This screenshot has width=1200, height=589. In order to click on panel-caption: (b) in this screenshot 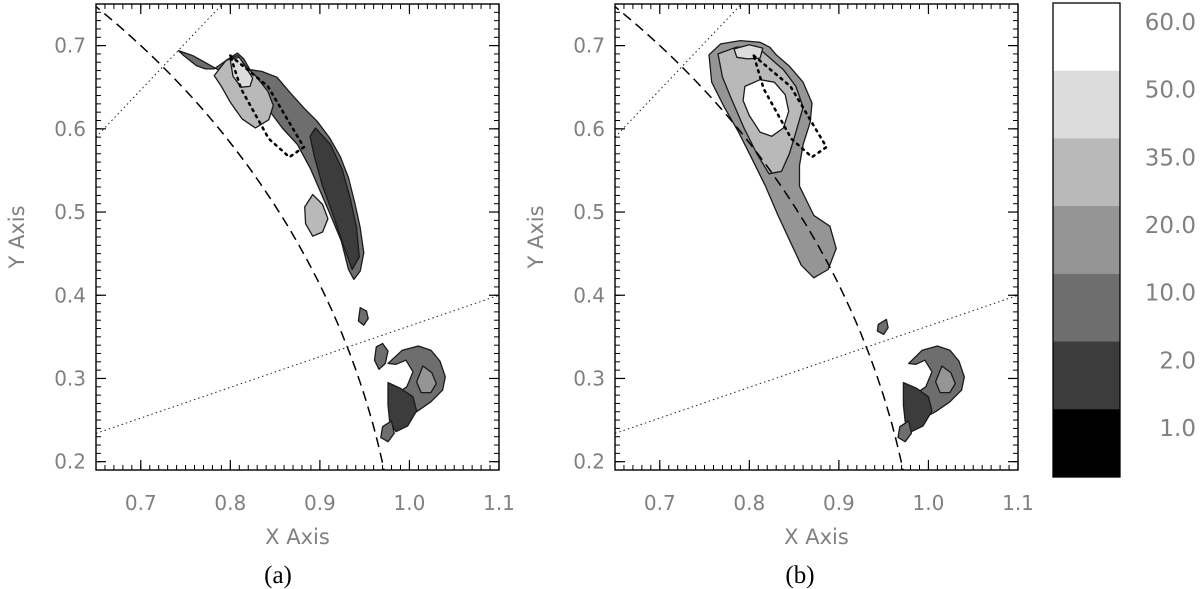, I will do `click(799, 575)`.